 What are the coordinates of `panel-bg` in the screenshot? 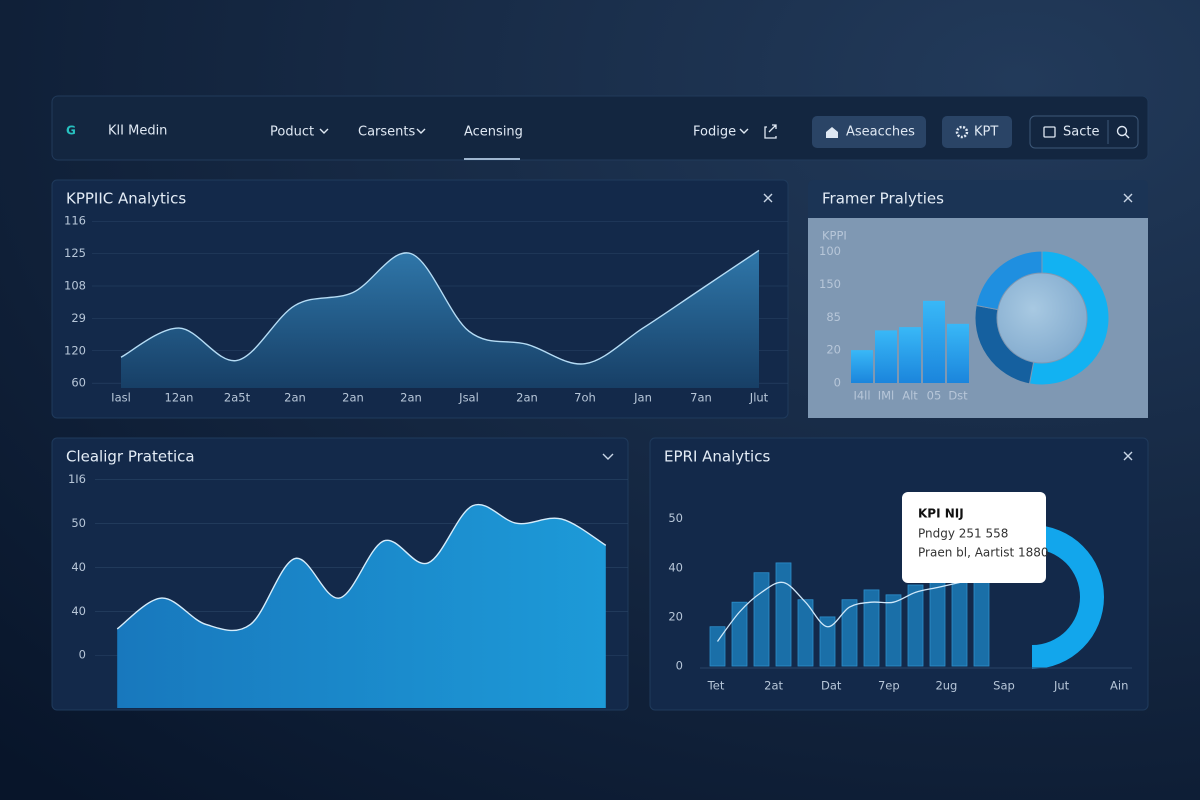 It's located at (899, 574).